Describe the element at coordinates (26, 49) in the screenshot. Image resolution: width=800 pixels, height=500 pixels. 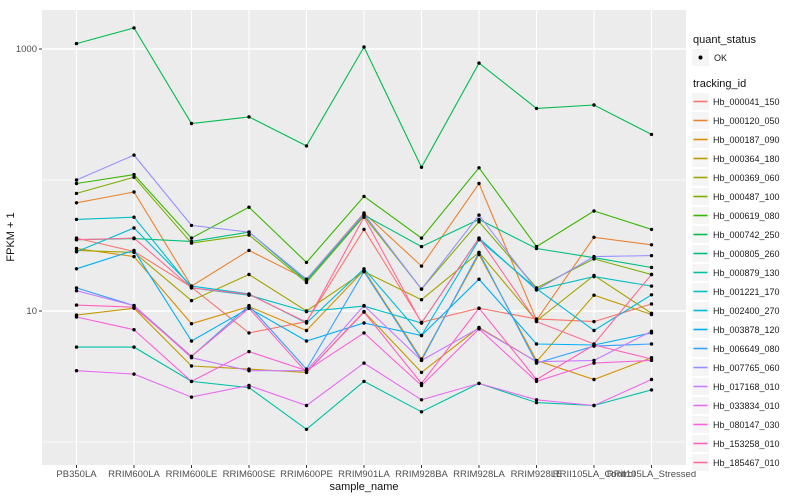
I see `y-tick-label-1000: 1000` at that location.